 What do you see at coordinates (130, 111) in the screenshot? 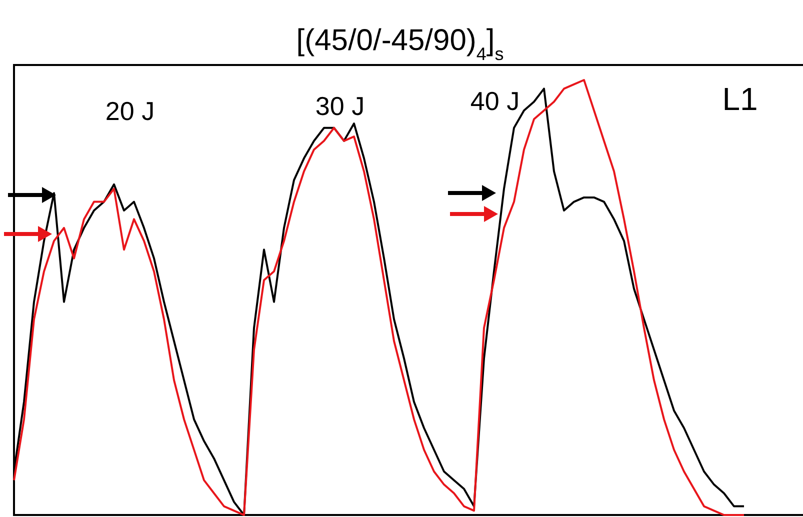
I see `annotation: 20 J` at bounding box center [130, 111].